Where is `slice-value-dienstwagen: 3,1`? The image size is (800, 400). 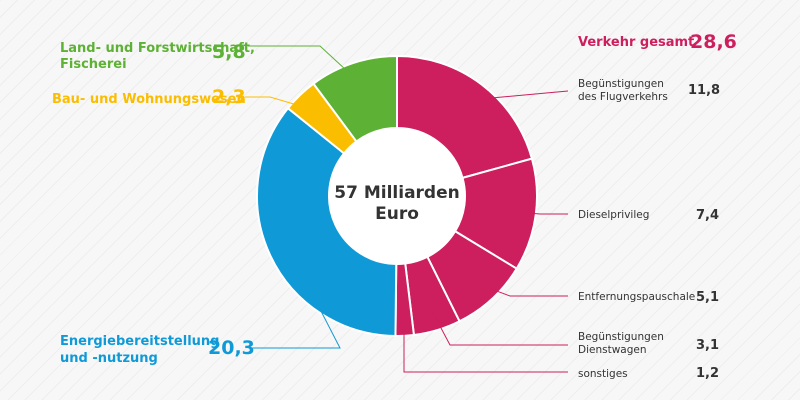
slice-value-dienstwagen: 3,1 is located at coordinates (707, 345).